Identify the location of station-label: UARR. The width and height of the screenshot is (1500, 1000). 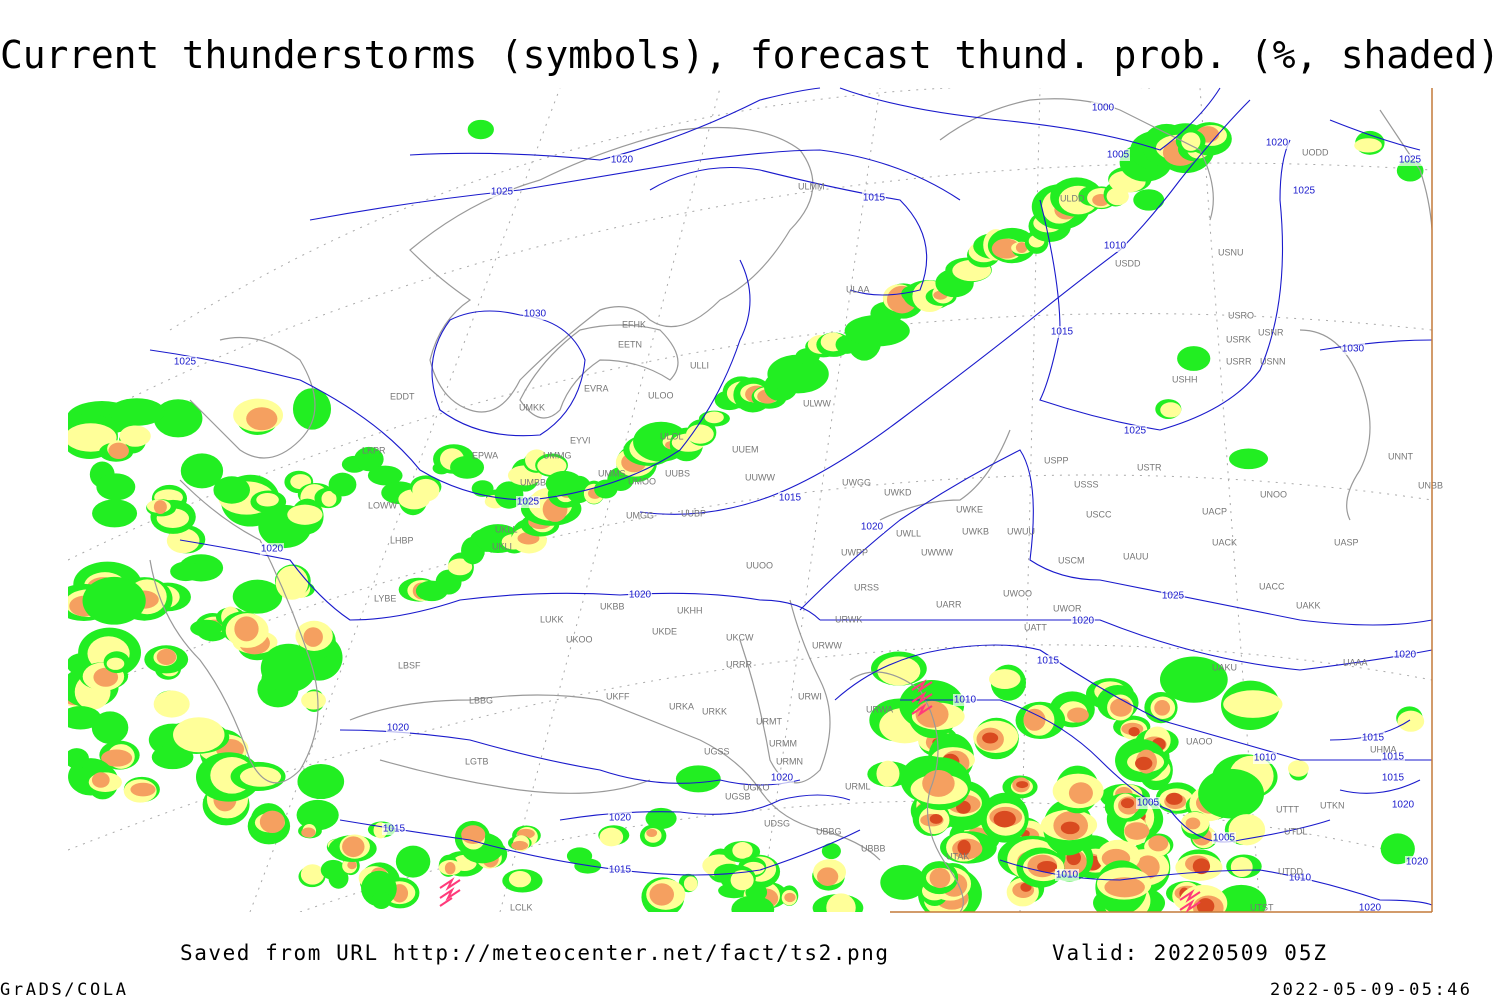
(949, 604).